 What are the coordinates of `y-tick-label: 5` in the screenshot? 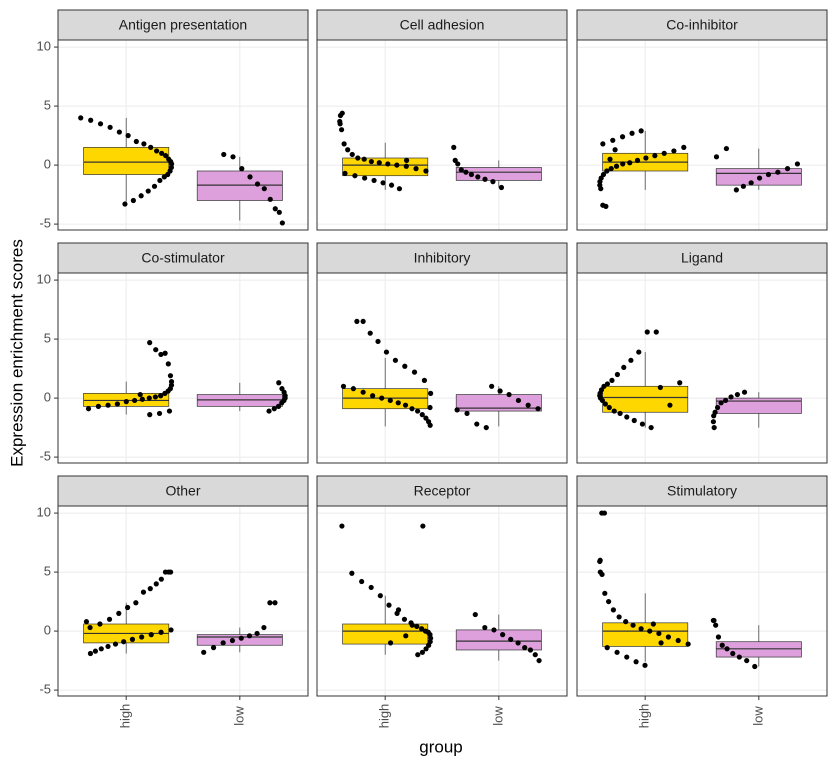 It's located at (47, 105).